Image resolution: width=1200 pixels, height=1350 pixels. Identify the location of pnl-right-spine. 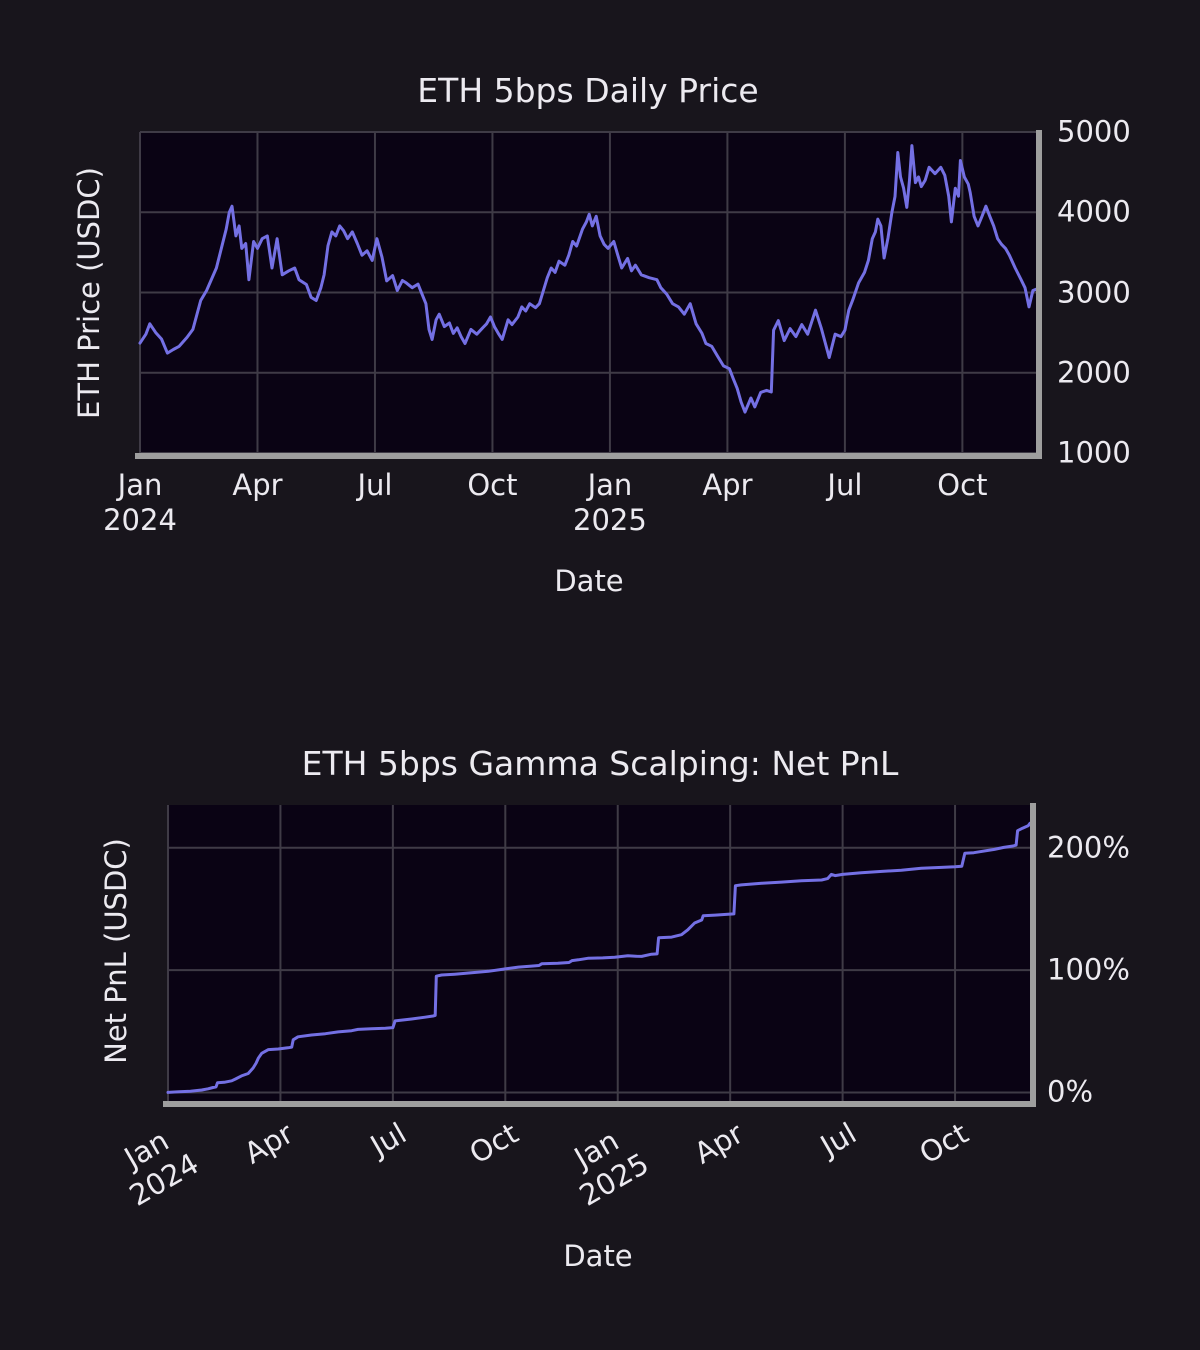
(1033, 955).